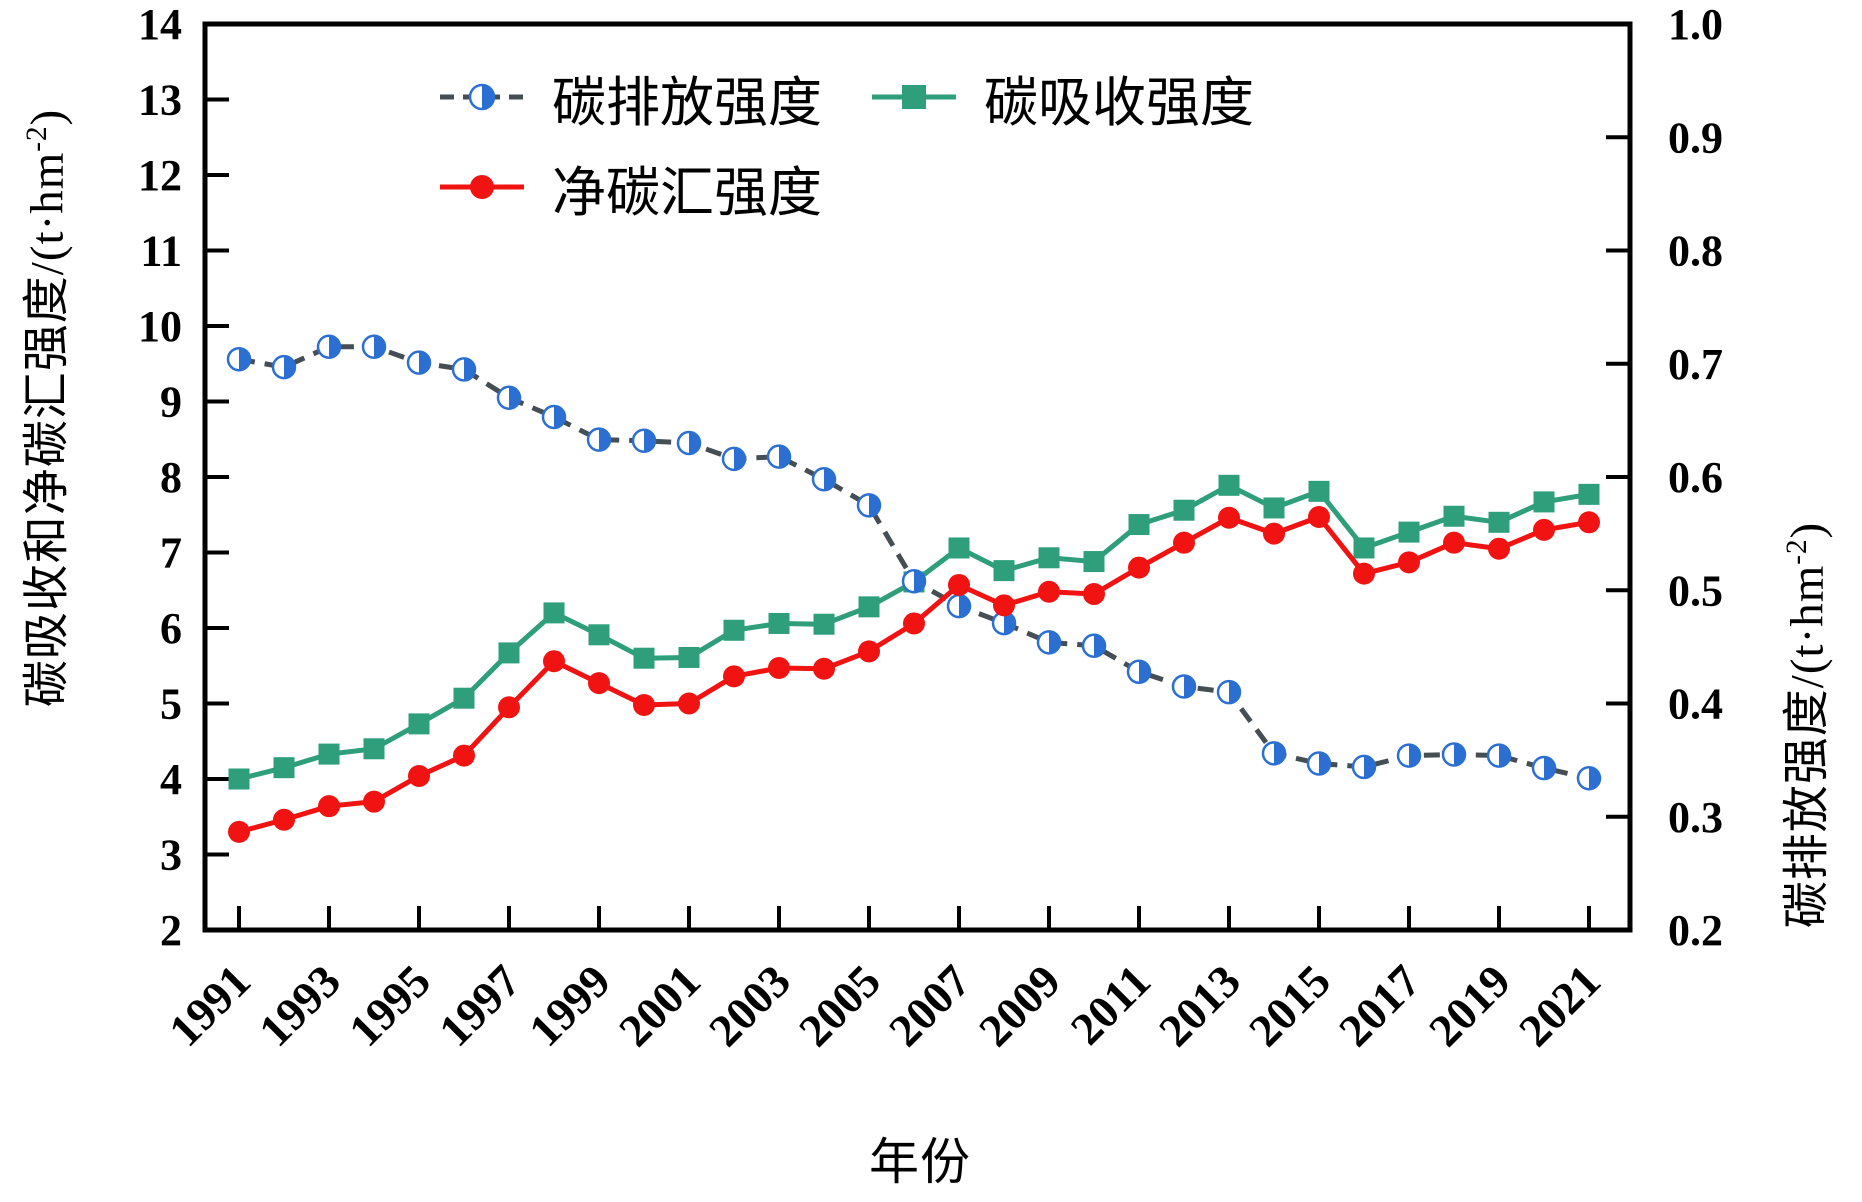  What do you see at coordinates (171, 477) in the screenshot?
I see `svg-text: 8` at bounding box center [171, 477].